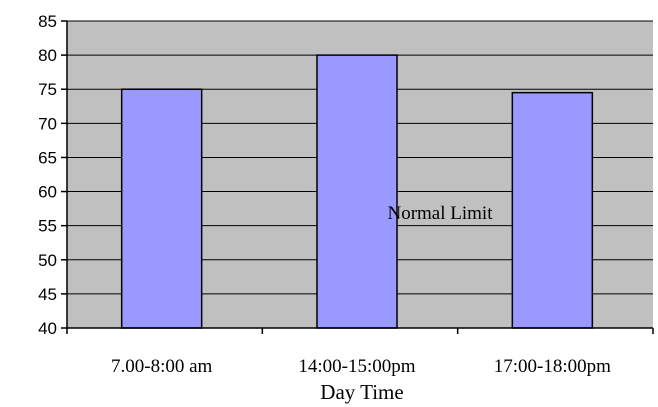 The width and height of the screenshot is (658, 407). Describe the element at coordinates (360, 331) in the screenshot. I see `x-axis-ticks` at that location.